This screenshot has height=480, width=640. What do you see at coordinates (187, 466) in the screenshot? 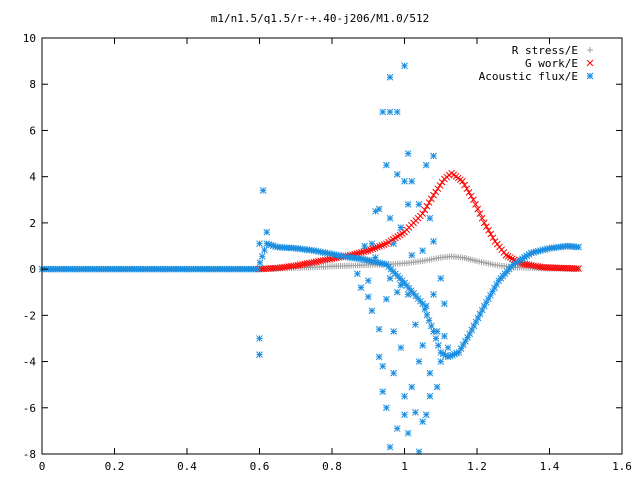
I see `x-tick-label: 0.4` at bounding box center [187, 466].